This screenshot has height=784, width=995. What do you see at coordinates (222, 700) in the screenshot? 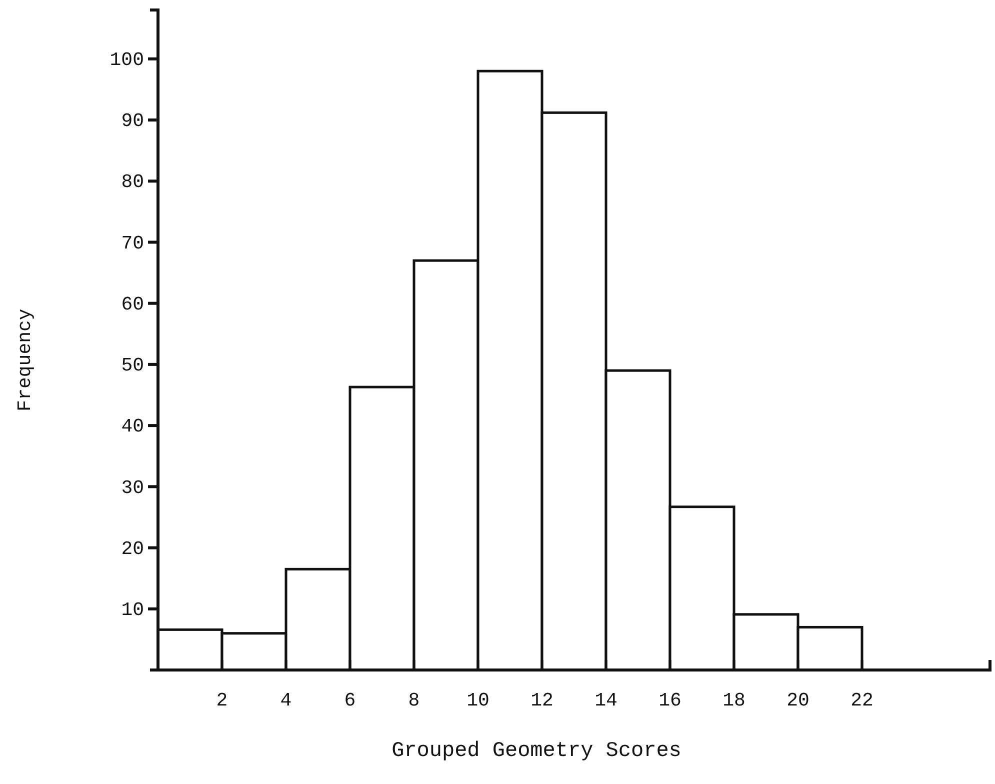
I see `x-tick-label: 2` at bounding box center [222, 700].